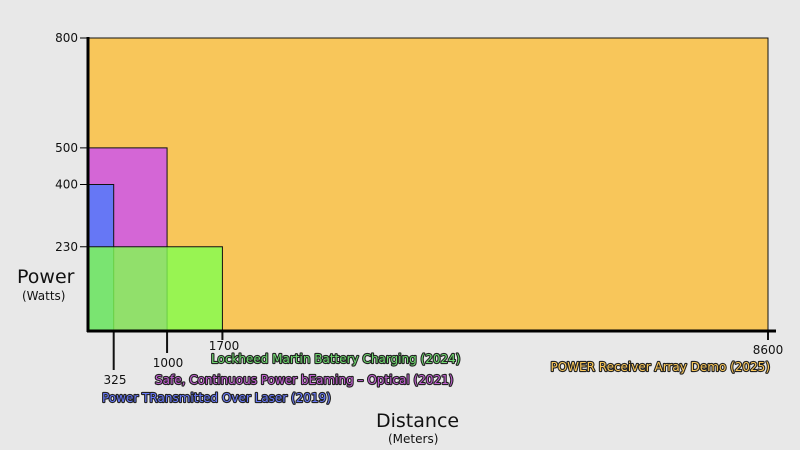  I want to click on series-label: Lockheed Martin Battery Charging (2024), so click(335, 359).